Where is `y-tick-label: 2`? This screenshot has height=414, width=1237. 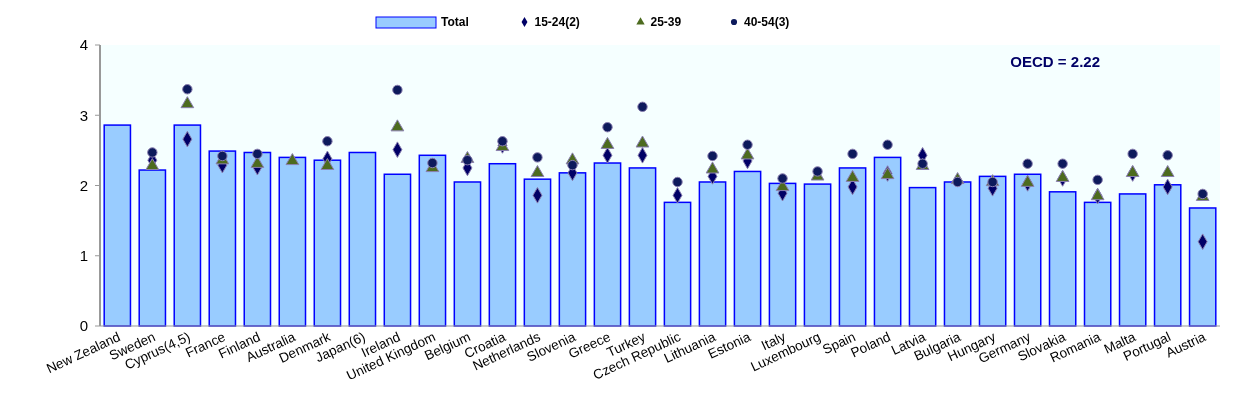 y-tick-label: 2 is located at coordinates (83, 185).